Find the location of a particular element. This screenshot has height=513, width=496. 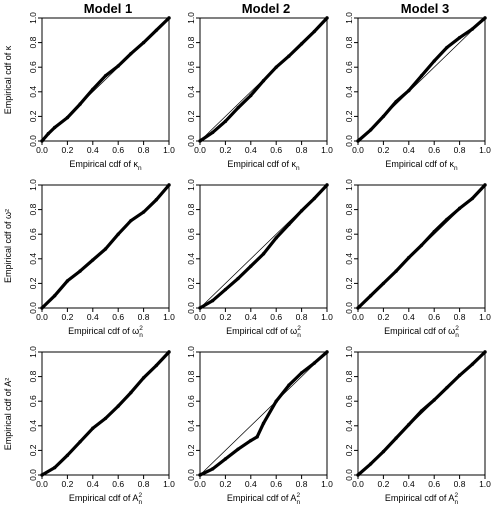

column-title-model-2: Model 2 is located at coordinates (266, 8).